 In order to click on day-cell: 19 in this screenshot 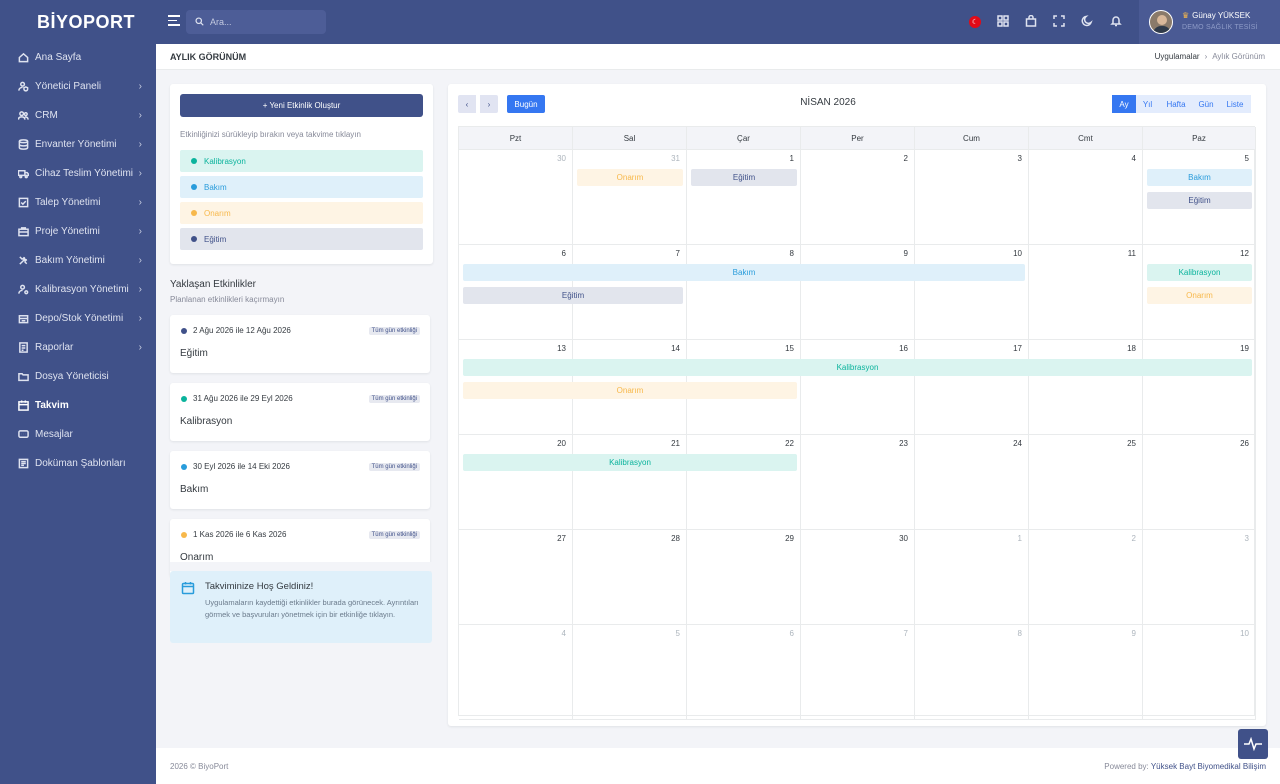, I will do `click(1199, 387)`.